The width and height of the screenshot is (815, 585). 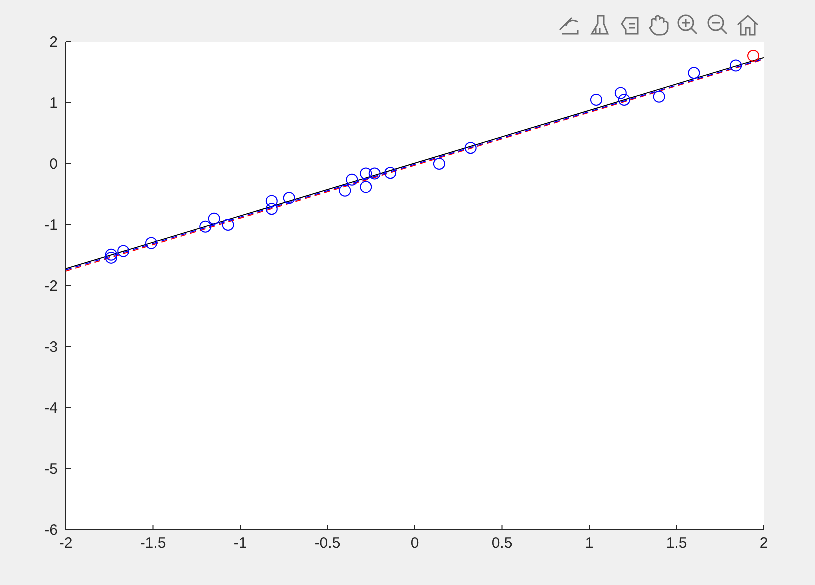 I want to click on y-tick-label: -5, so click(x=51, y=469).